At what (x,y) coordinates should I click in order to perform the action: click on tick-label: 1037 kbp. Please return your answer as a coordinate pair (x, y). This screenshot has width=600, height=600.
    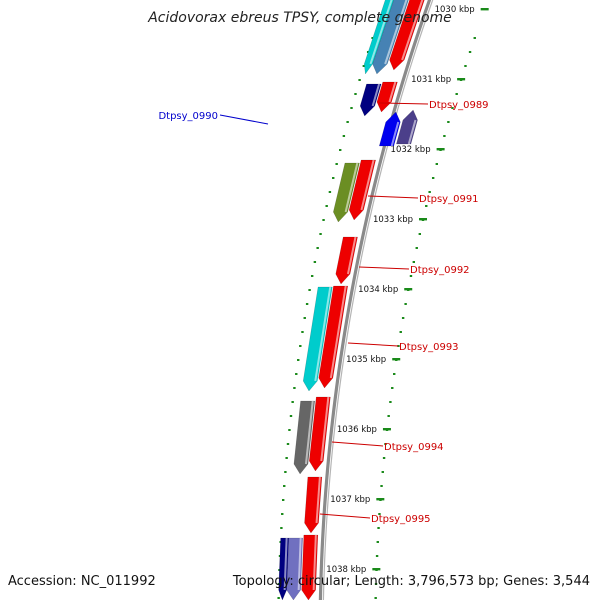
    Looking at the image, I should click on (350, 500).